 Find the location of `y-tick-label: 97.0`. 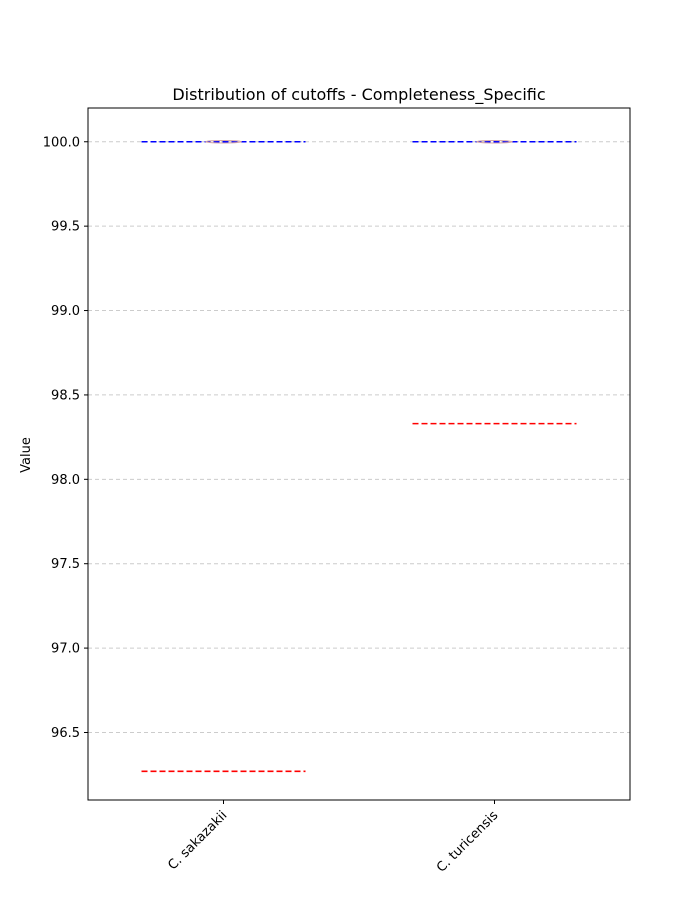

y-tick-label: 97.0 is located at coordinates (65, 649).